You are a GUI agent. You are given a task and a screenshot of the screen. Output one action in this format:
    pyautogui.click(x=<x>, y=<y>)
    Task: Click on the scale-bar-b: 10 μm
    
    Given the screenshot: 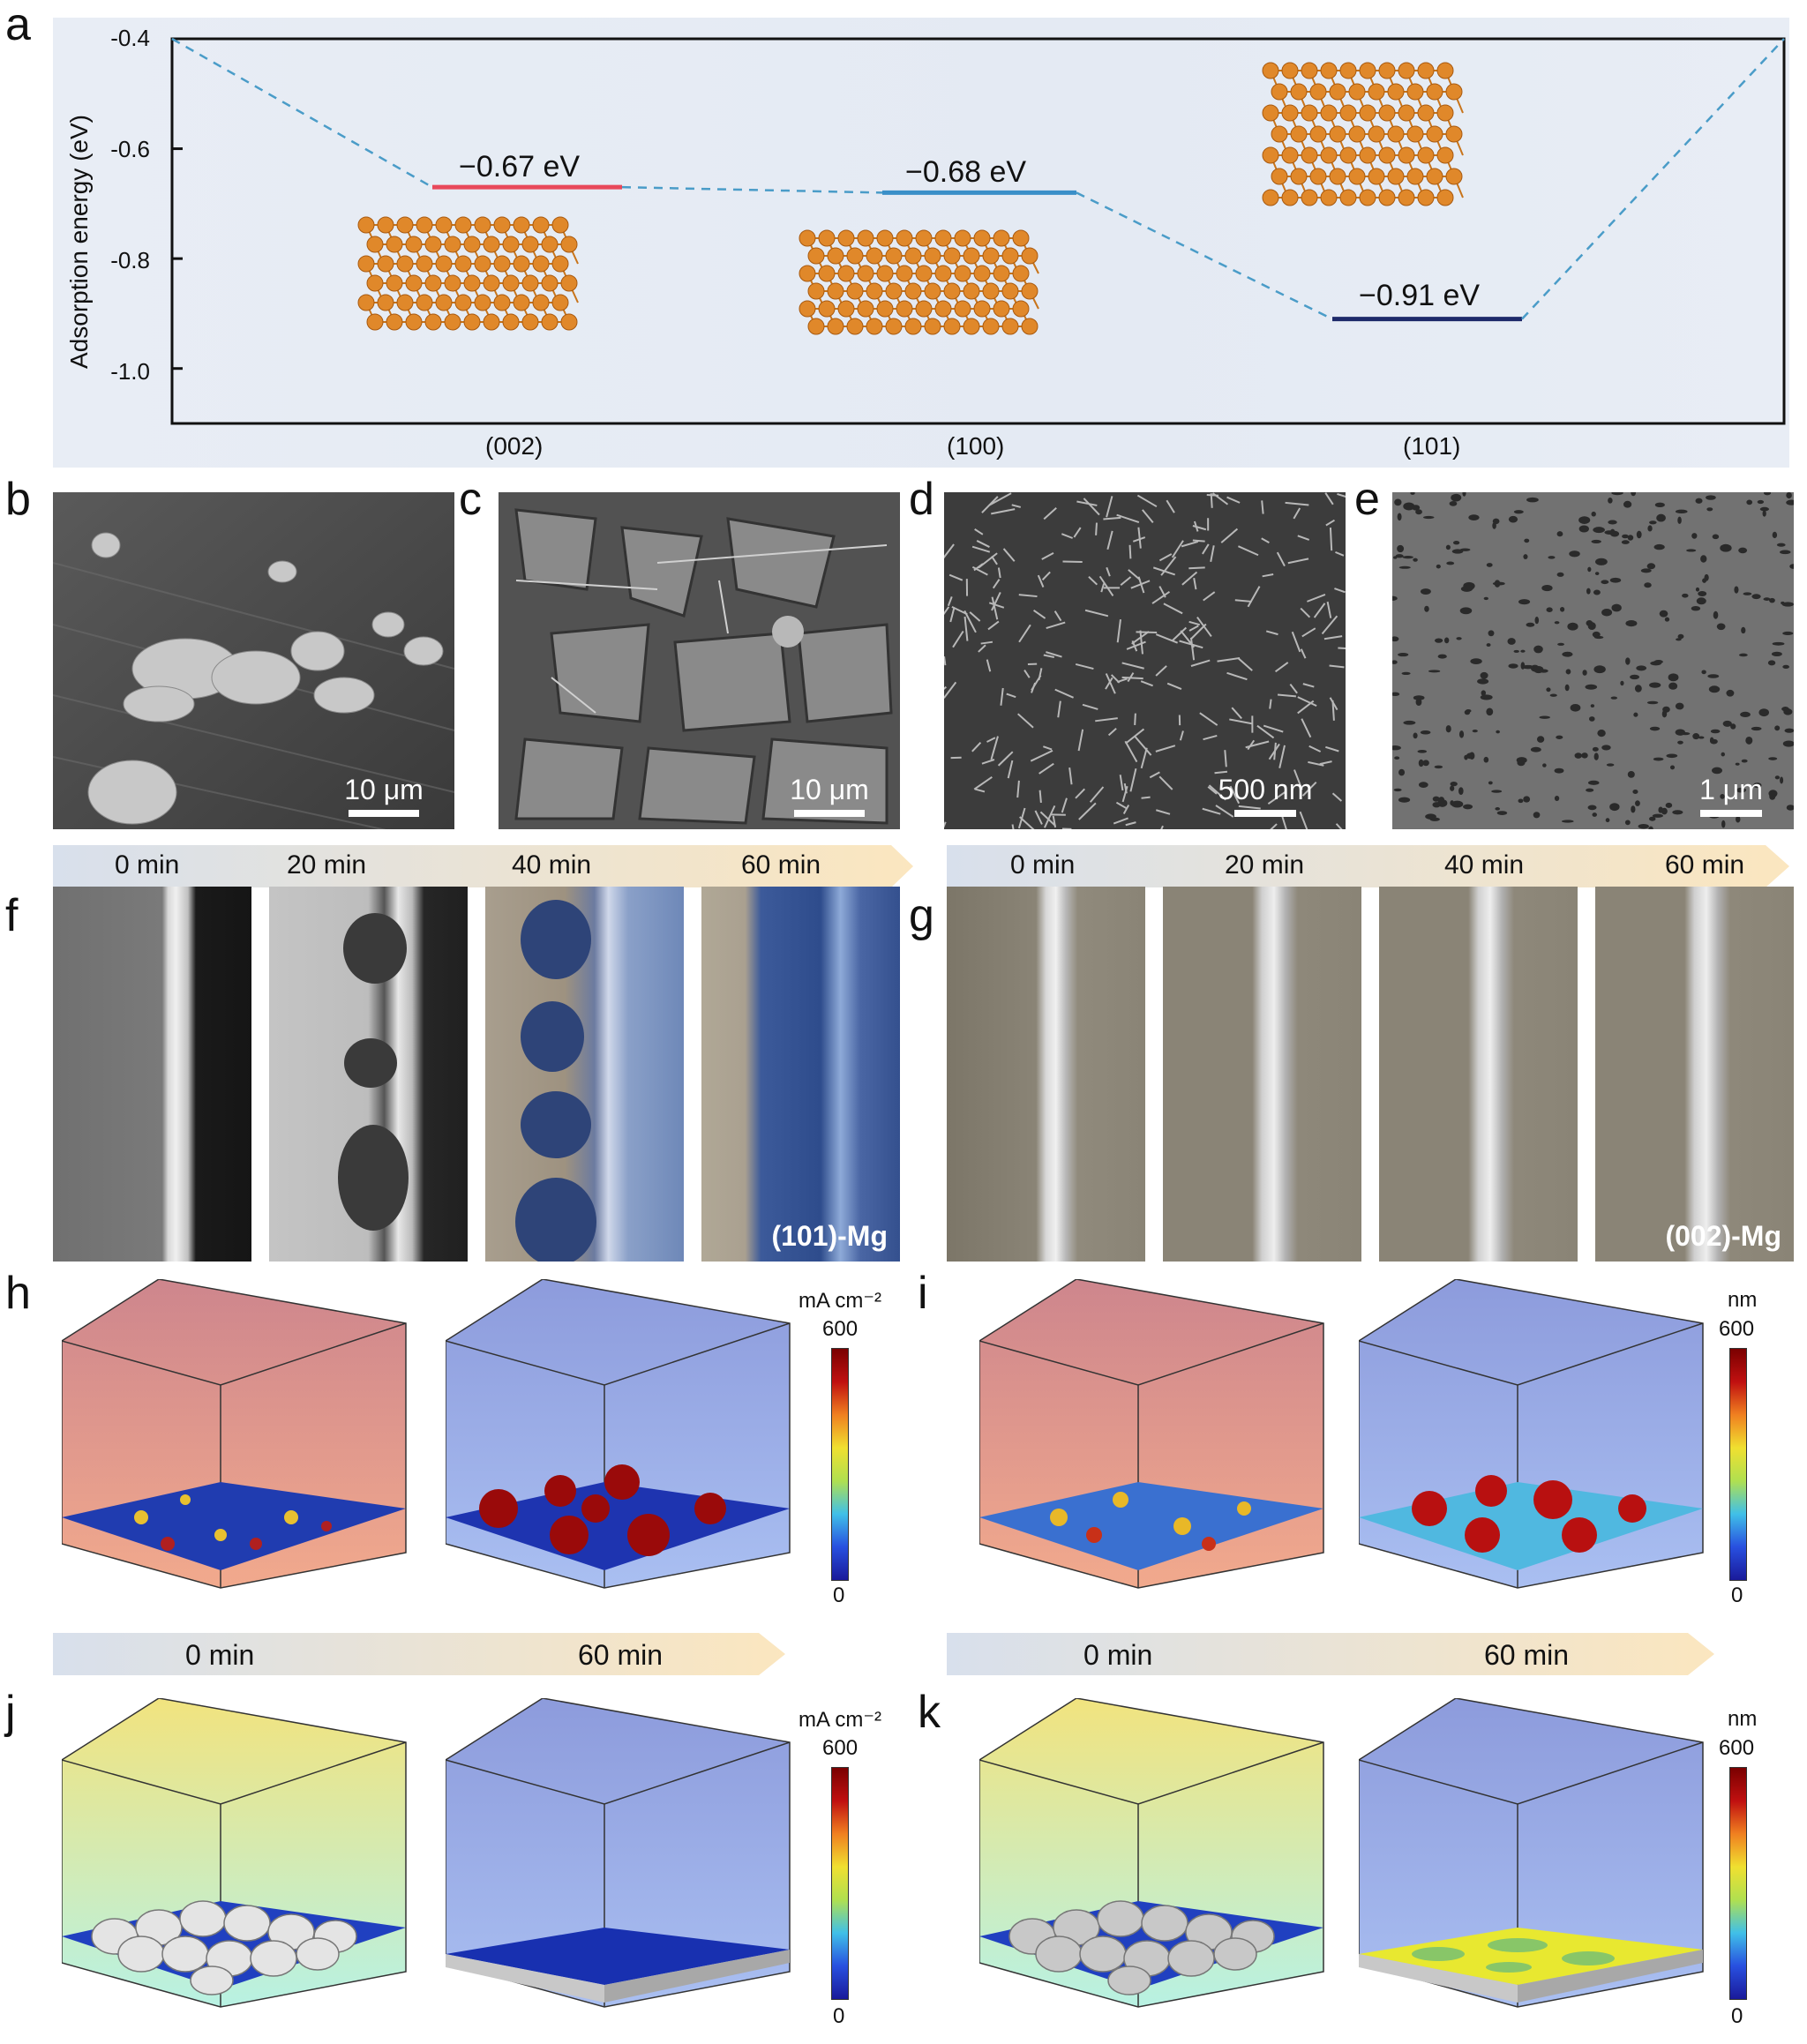 What is the action you would take?
    pyautogui.click(x=384, y=795)
    